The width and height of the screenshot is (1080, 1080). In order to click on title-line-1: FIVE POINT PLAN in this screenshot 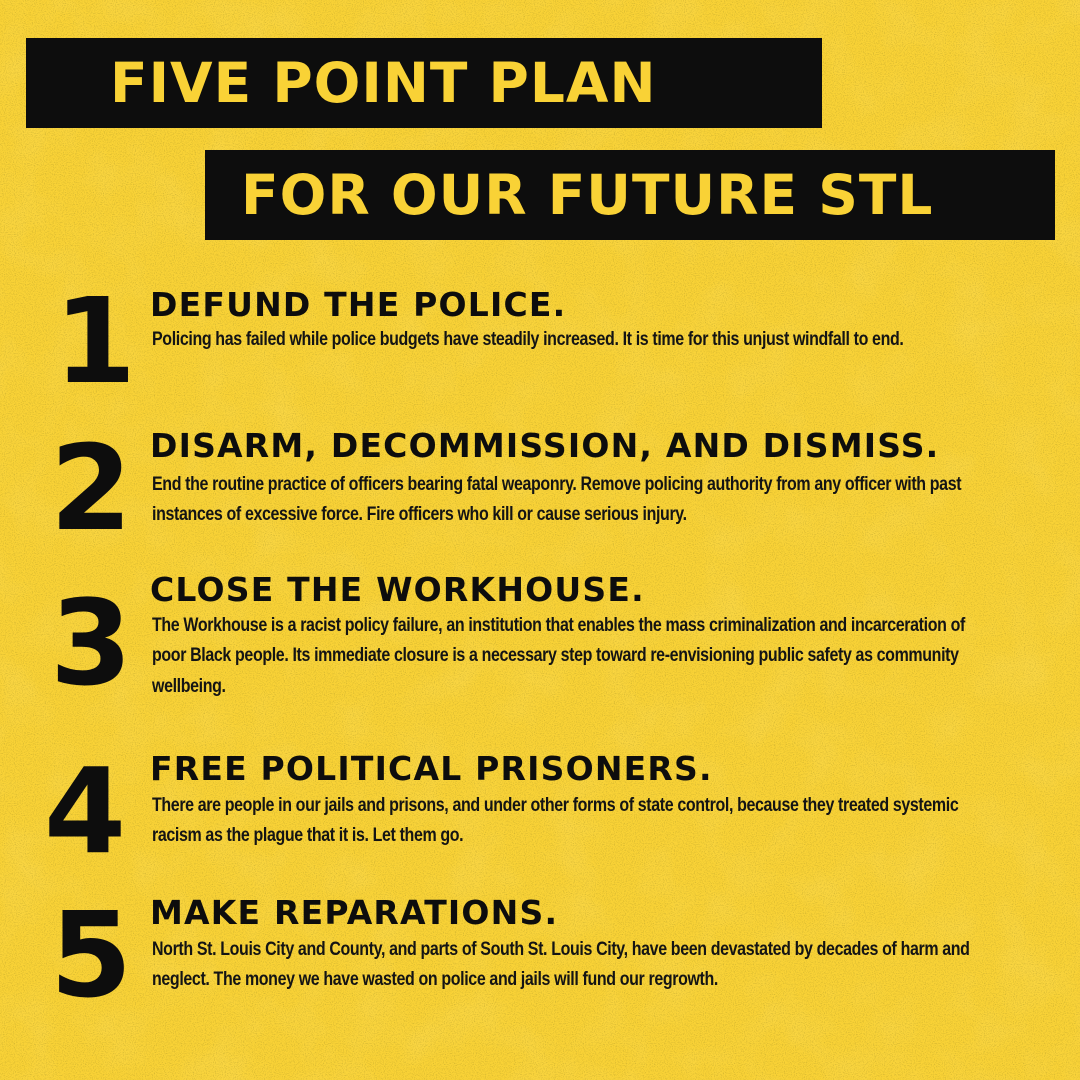, I will do `click(383, 83)`.